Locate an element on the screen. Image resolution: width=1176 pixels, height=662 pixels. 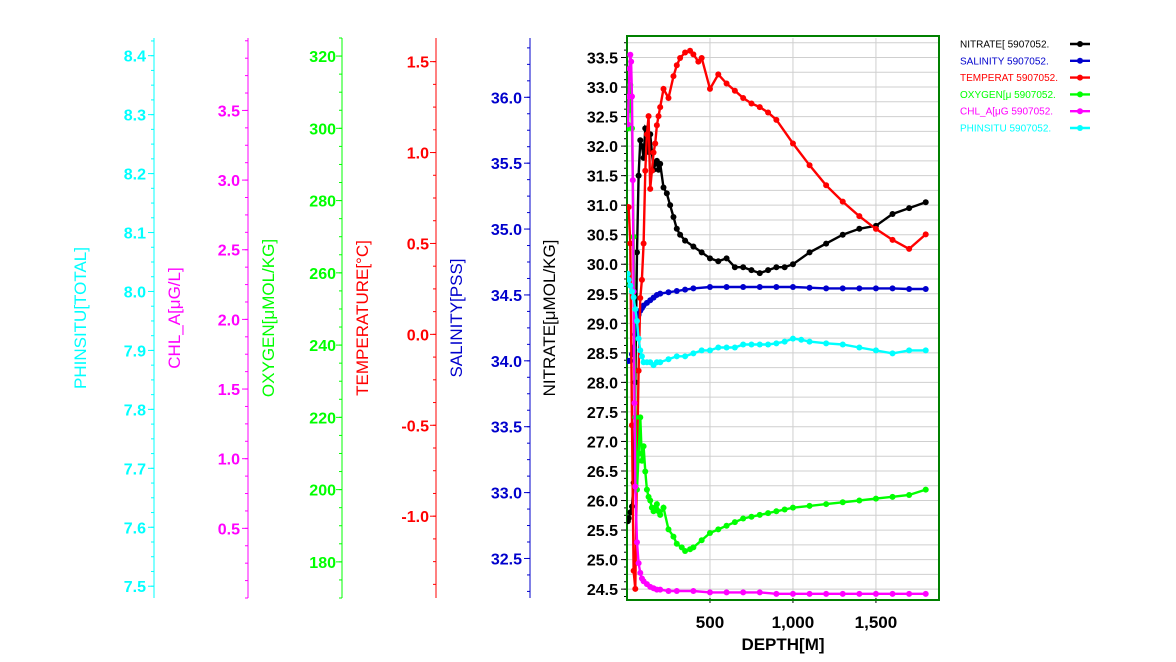
tick-label: 7.5 is located at coordinates (135, 587).